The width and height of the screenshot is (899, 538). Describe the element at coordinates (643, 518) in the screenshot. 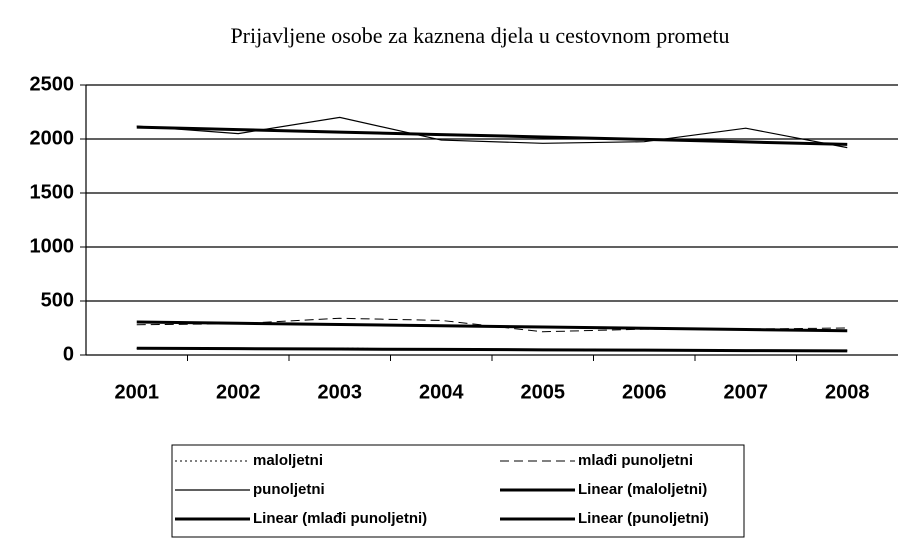

I see `legend-label: Linear (punoljetni)` at that location.